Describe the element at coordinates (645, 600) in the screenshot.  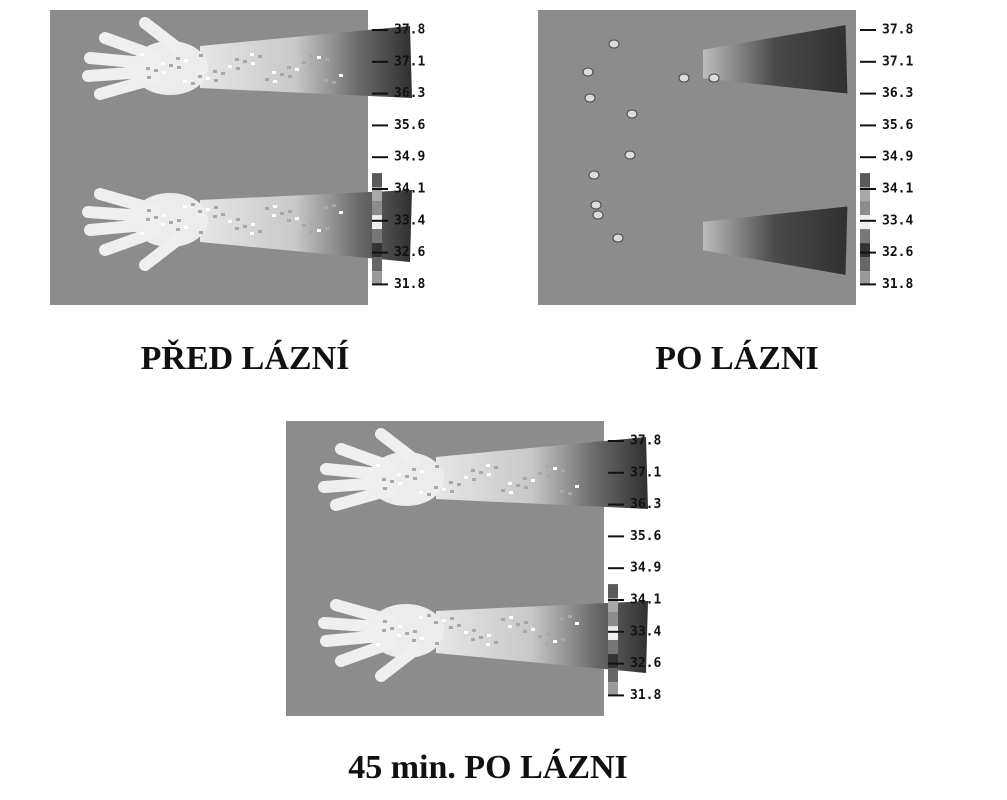
I see `scale-label: 34.1` at that location.